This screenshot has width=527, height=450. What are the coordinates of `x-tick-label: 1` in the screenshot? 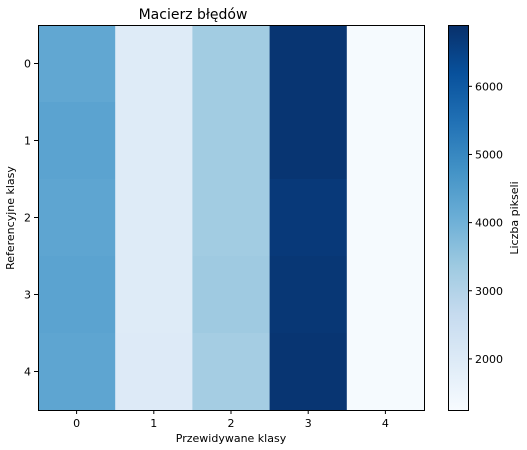 It's located at (153, 423).